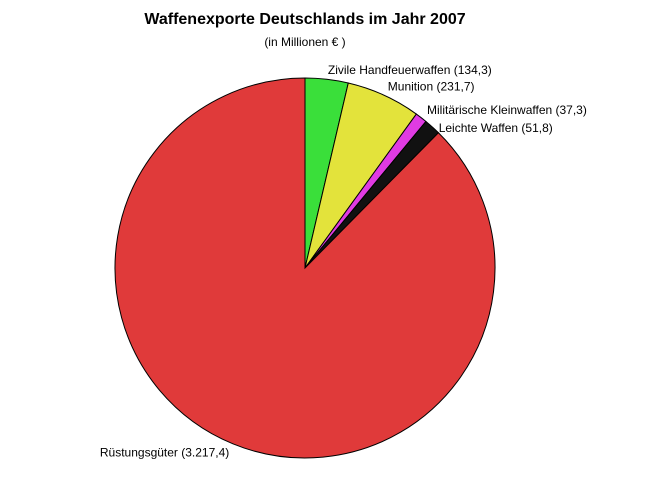 This screenshot has width=647, height=487. I want to click on slice-label: Leichte Waffen (51,8), so click(496, 128).